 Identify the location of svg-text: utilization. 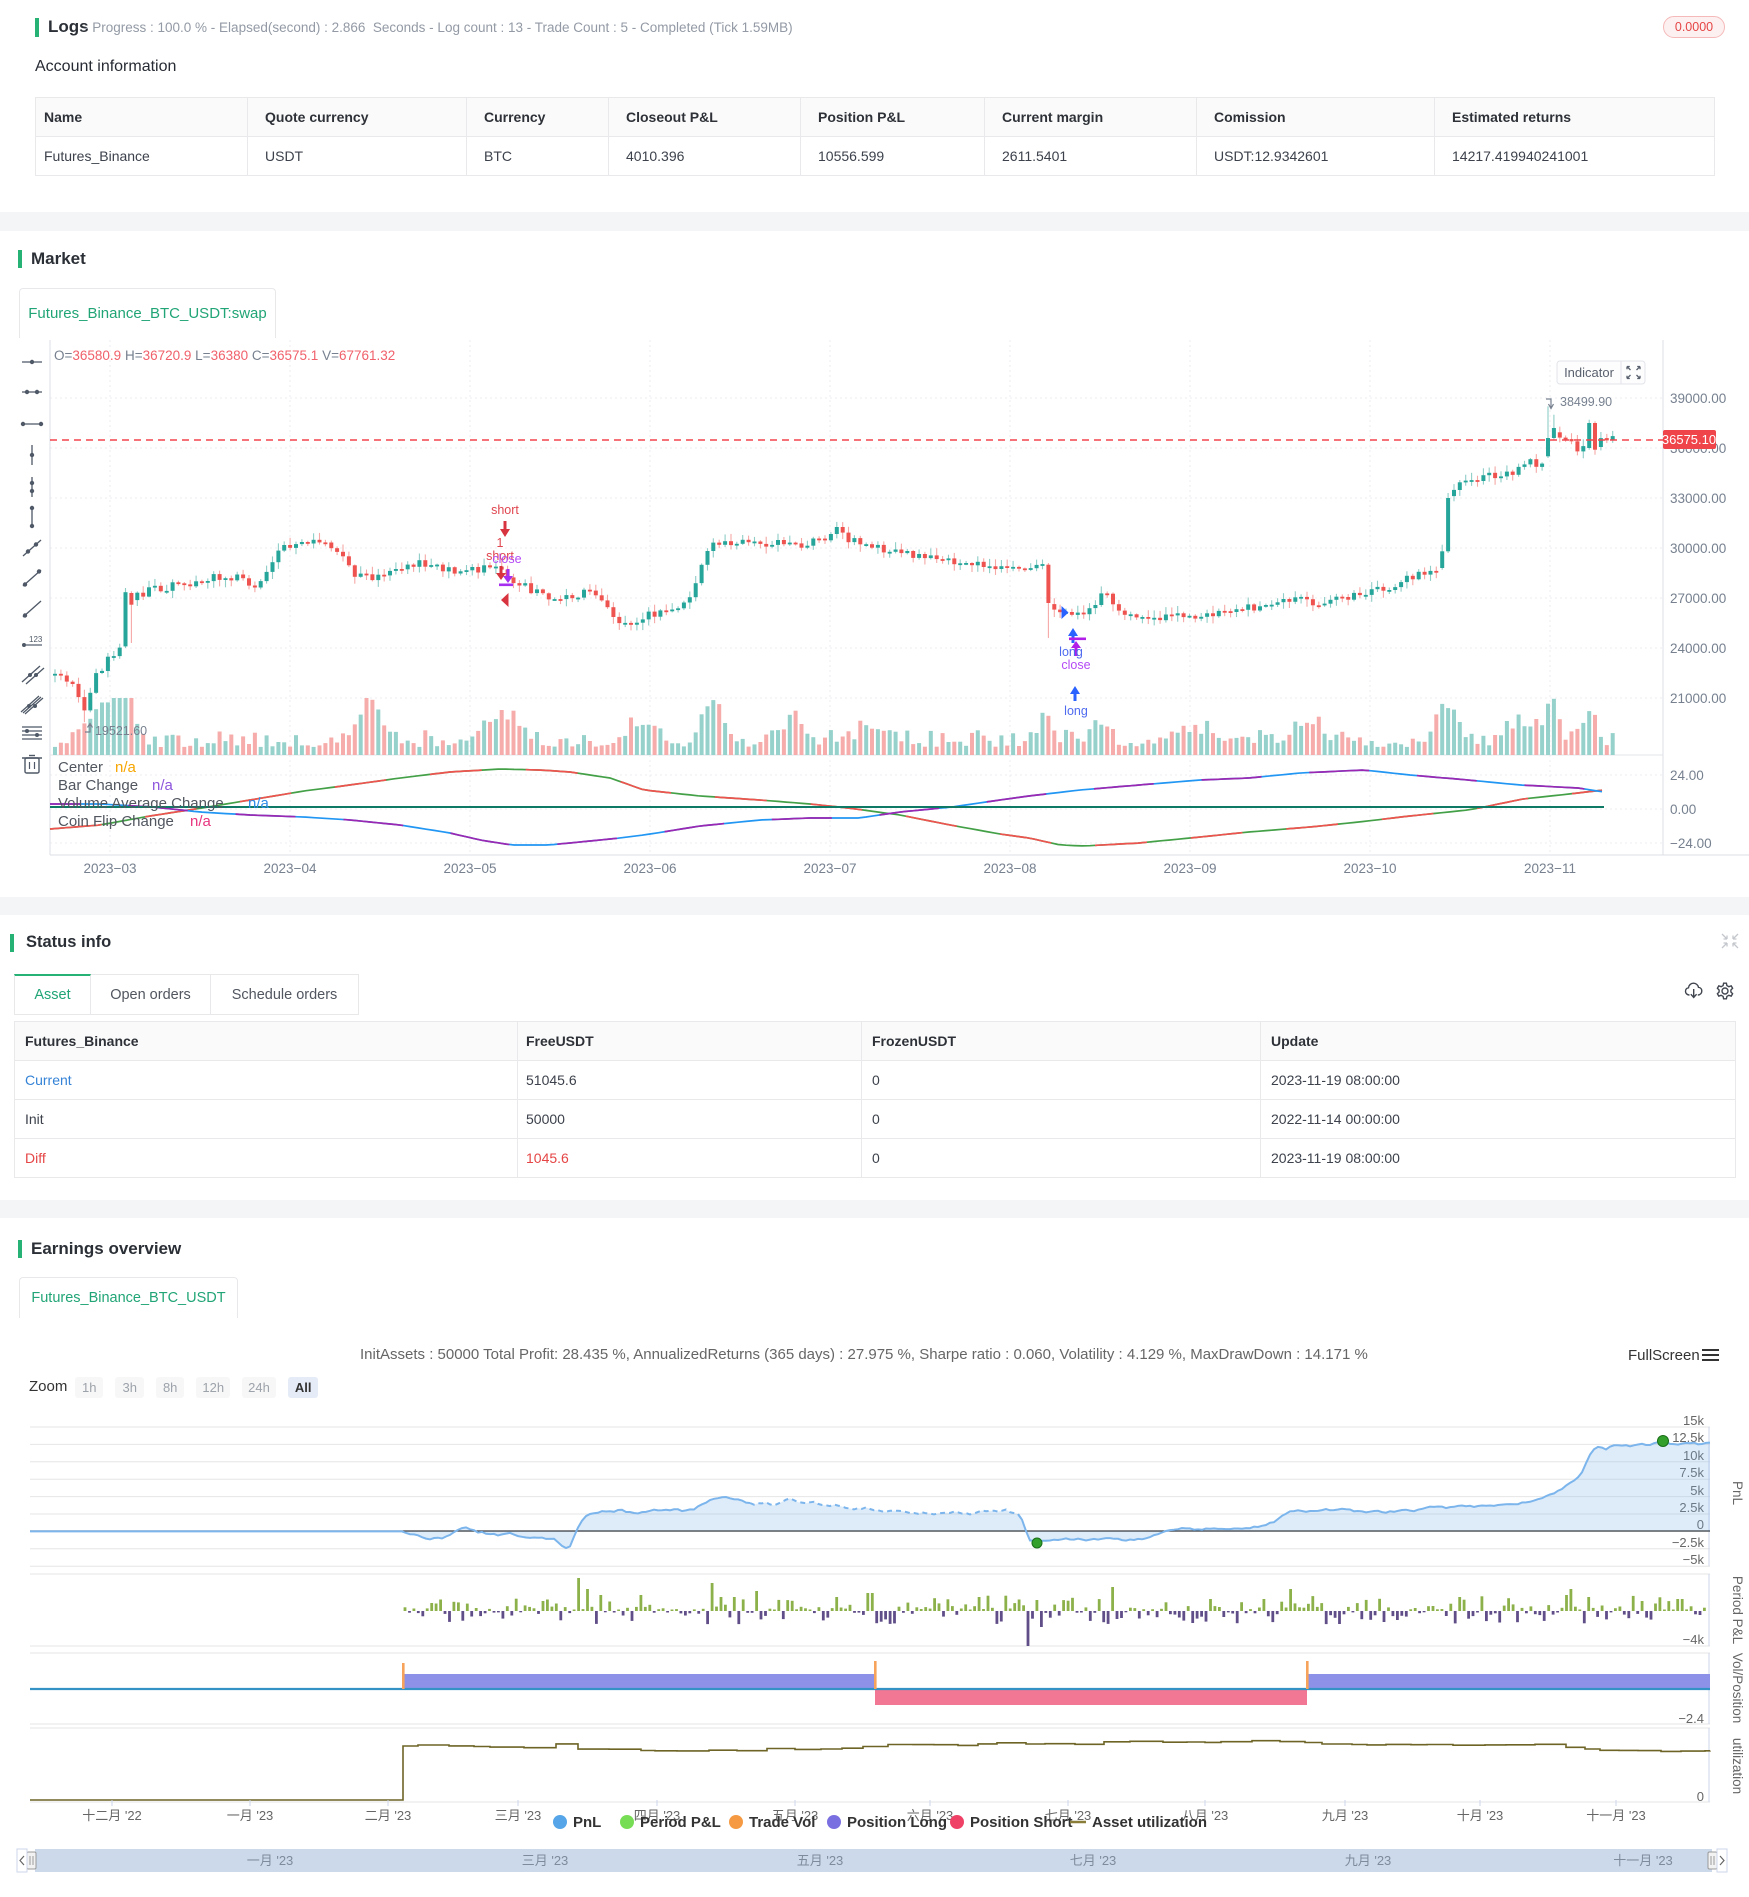
(1737, 1766).